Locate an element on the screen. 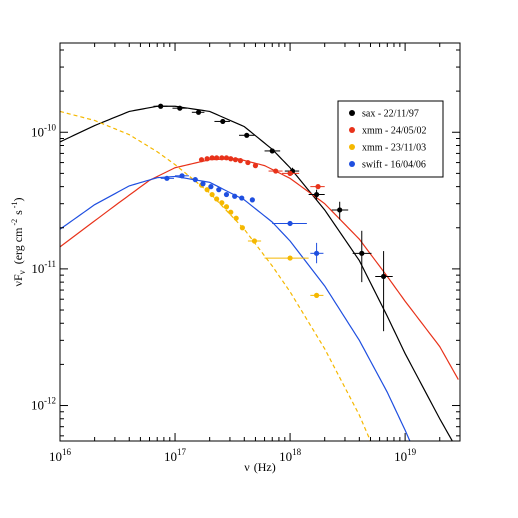 Image resolution: width=518 pixels, height=518 pixels. y-tick-label: 10-11 is located at coordinates (43, 267).